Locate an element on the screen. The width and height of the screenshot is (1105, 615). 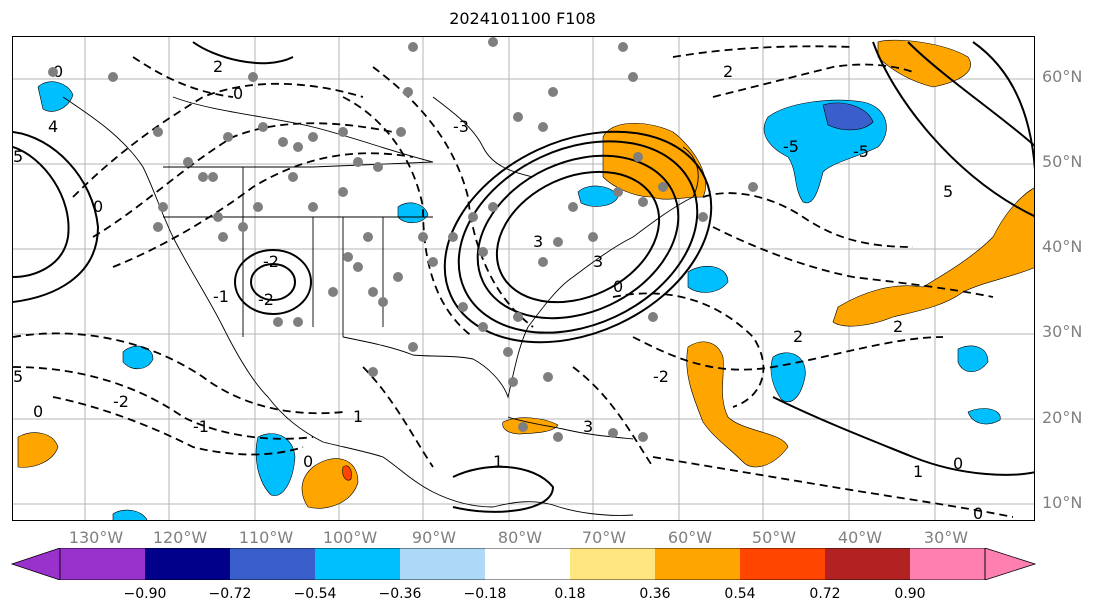
colorbar is located at coordinates (523, 564).